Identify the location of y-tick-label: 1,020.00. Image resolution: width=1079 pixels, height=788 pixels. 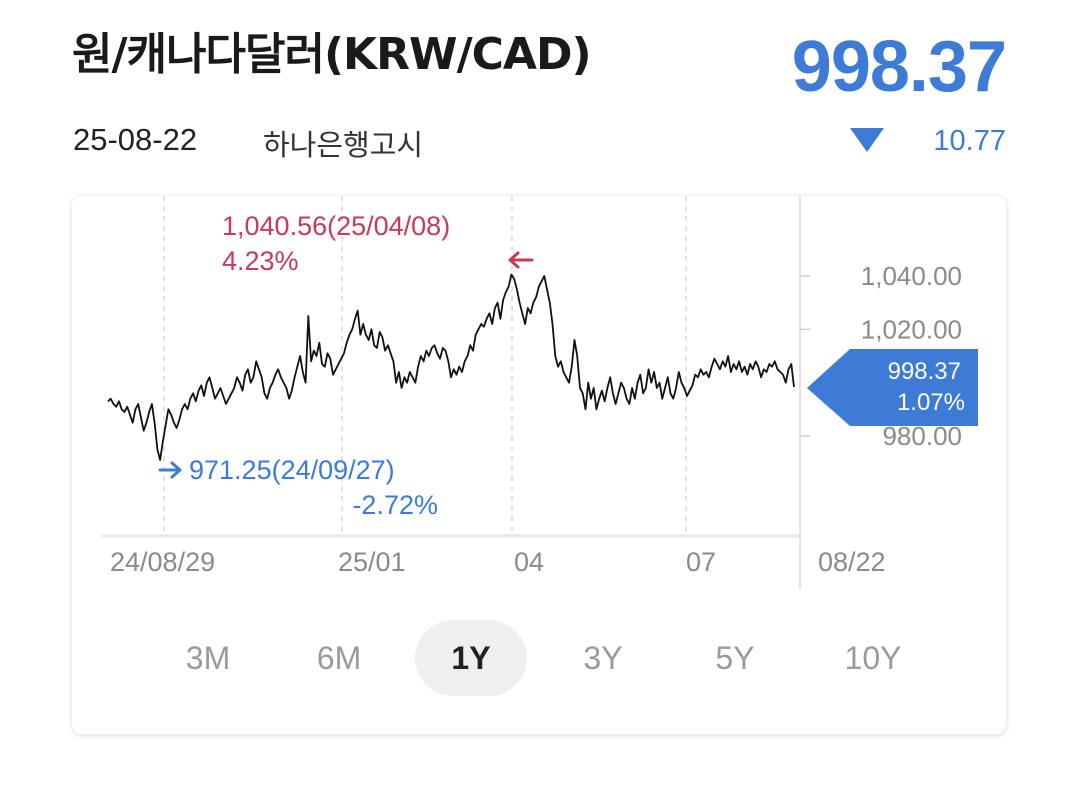
(911, 329).